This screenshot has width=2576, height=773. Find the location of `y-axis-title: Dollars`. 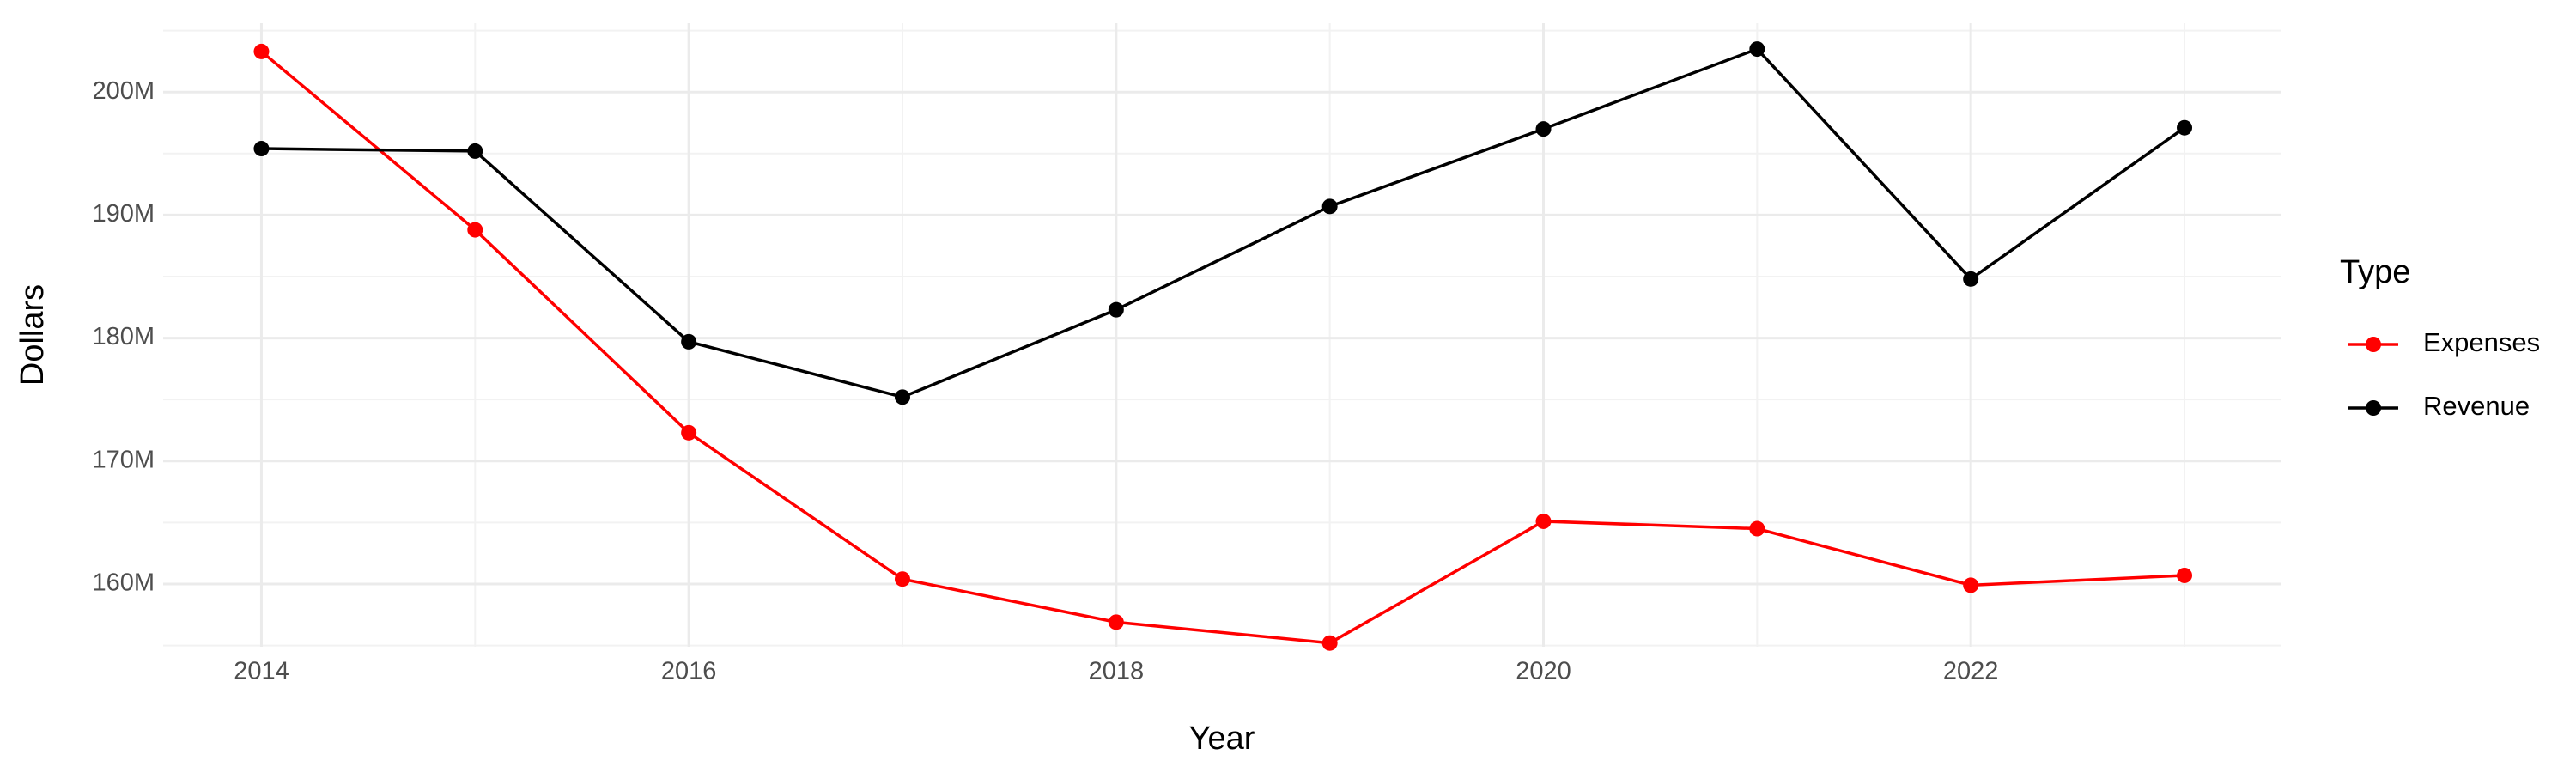

y-axis-title: Dollars is located at coordinates (33, 335).